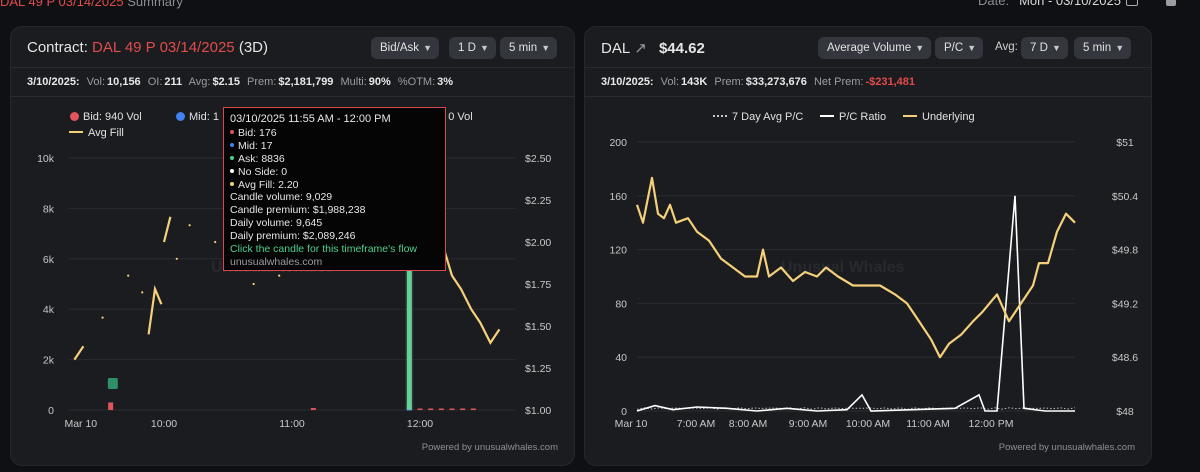  What do you see at coordinates (106, 117) in the screenshot?
I see `legend-bid: Bid: 940 Vol` at bounding box center [106, 117].